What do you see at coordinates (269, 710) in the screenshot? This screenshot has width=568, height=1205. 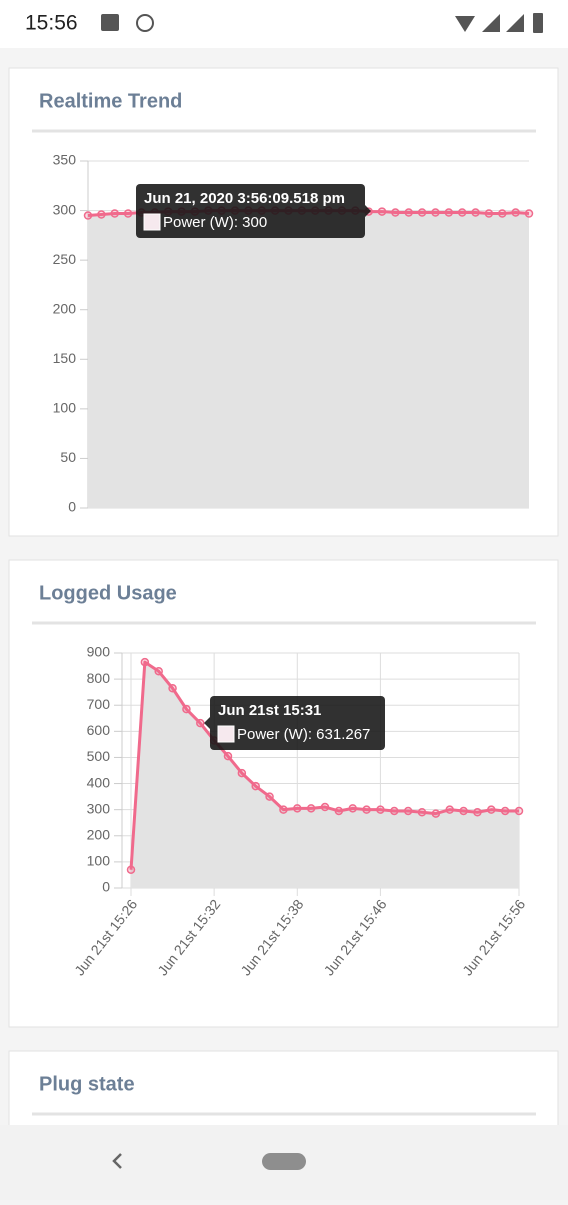 I see `tooltip-title: Jun 21st 15:31` at bounding box center [269, 710].